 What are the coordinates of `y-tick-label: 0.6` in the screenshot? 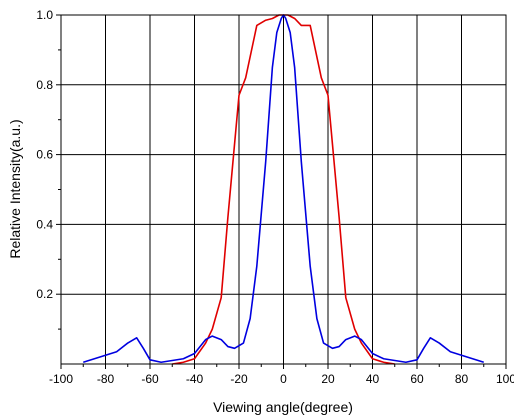 It's located at (44, 155).